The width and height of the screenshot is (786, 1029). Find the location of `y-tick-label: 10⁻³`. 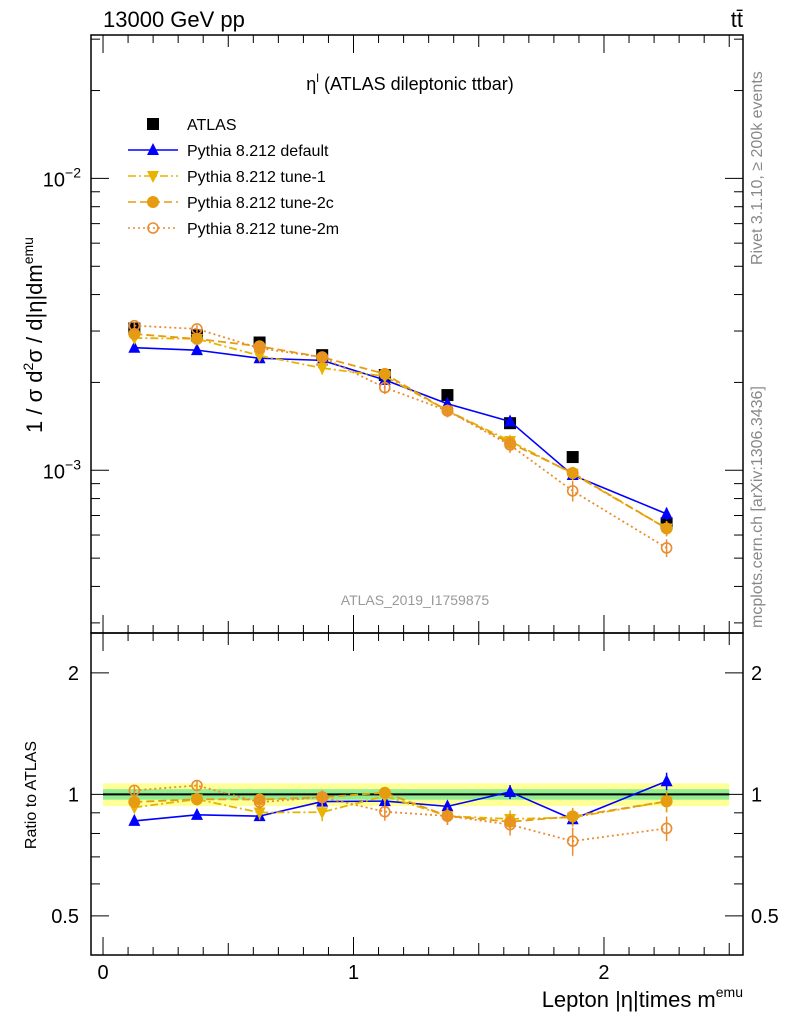

y-tick-label: 10⁻³ is located at coordinates (62, 469).